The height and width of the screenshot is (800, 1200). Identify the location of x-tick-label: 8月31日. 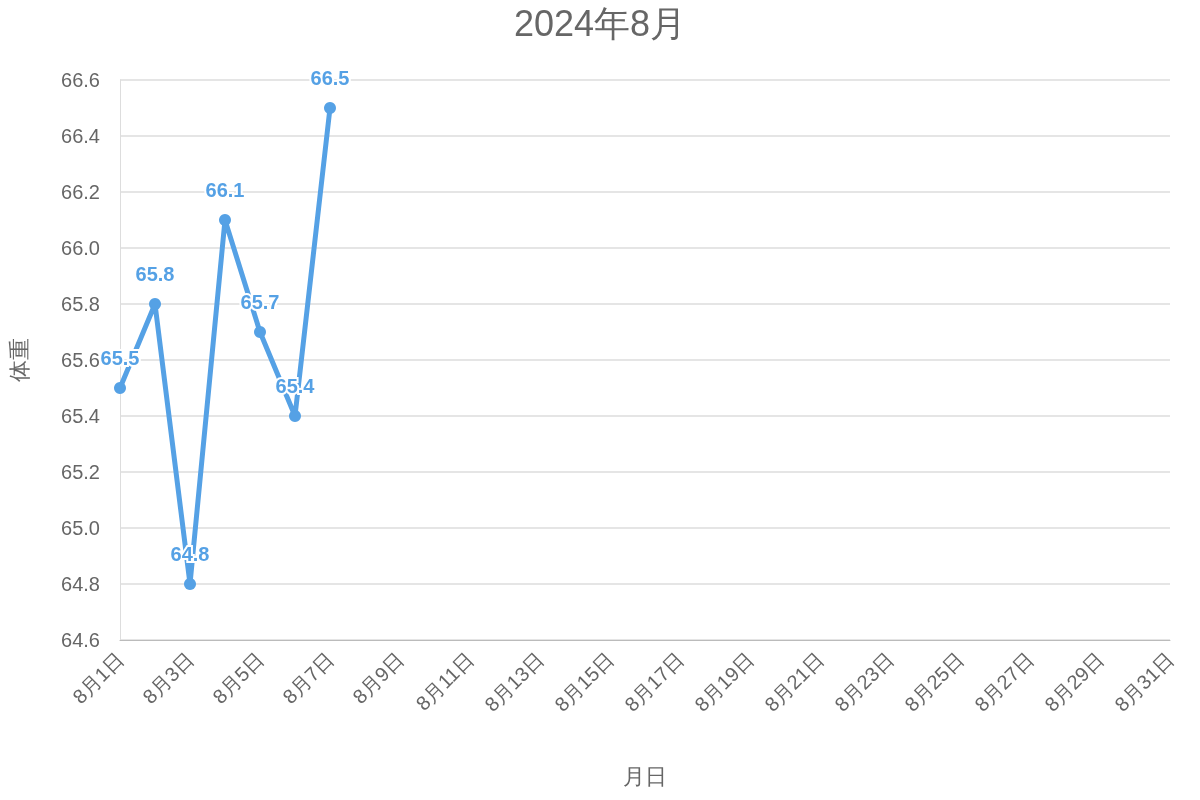
(1144, 682).